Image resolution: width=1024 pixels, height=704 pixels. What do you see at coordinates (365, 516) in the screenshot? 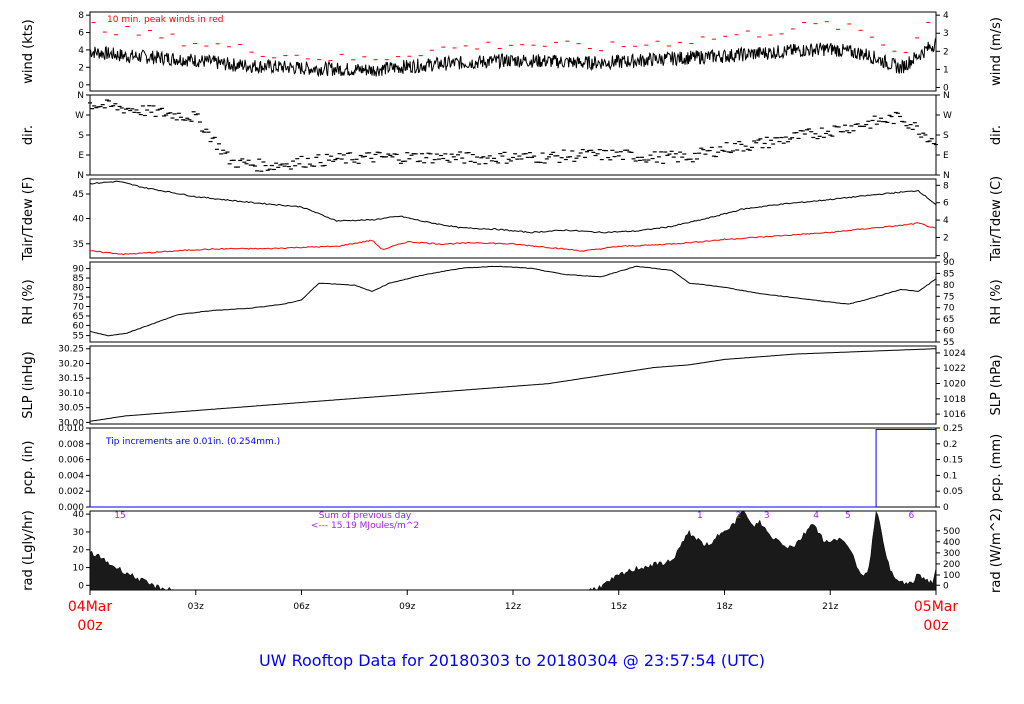
I see `rad-annotation-line: Sum of previous day` at bounding box center [365, 516].